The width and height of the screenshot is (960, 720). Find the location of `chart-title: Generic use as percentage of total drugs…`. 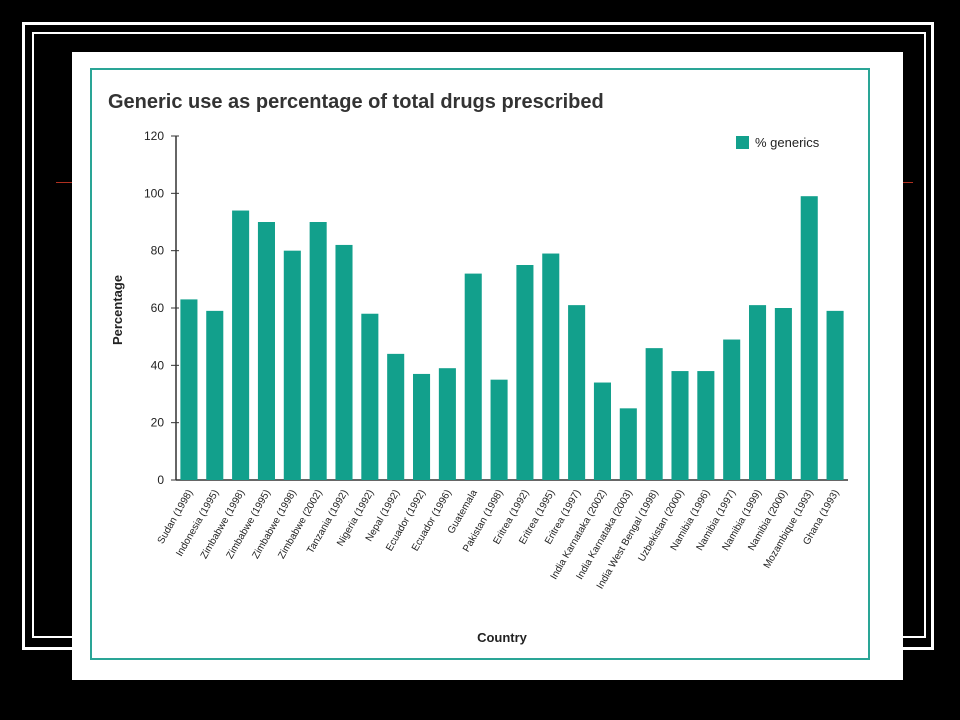

chart-title: Generic use as percentage of total drugs… is located at coordinates (356, 102).